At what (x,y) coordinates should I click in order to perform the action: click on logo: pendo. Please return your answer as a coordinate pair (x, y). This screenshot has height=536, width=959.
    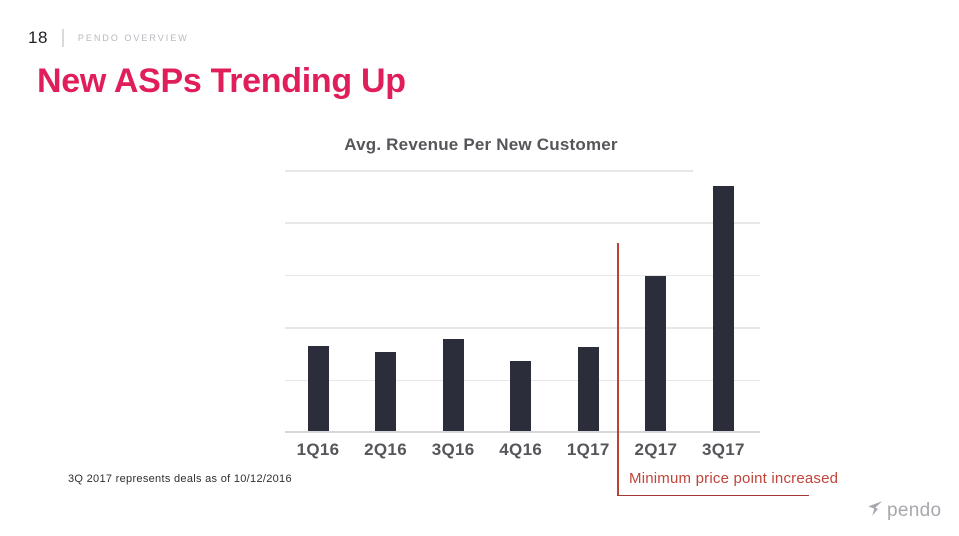
    Looking at the image, I should click on (904, 511).